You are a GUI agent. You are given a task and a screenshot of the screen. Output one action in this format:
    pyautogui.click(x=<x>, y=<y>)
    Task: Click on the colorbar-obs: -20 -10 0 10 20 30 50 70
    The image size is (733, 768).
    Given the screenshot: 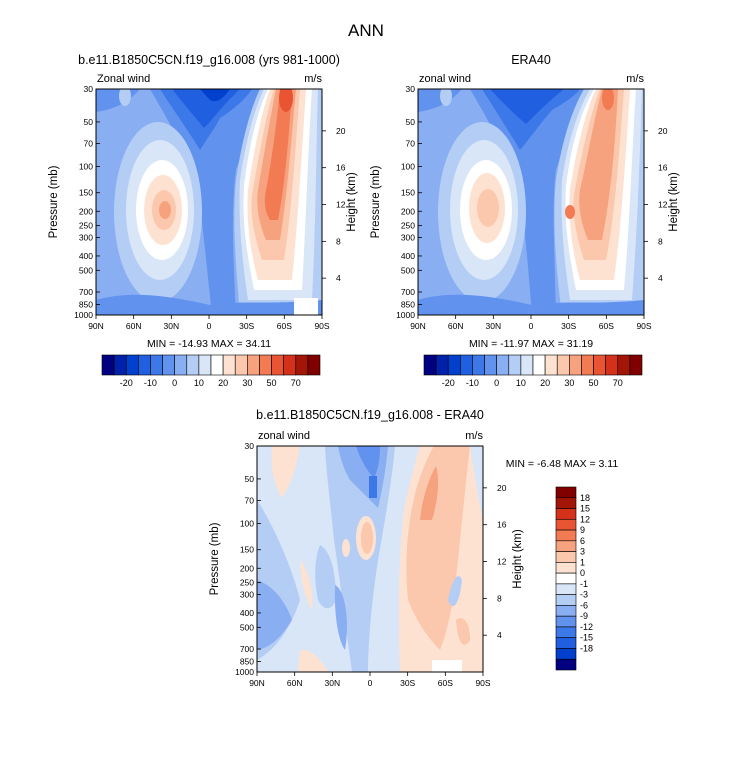 What is the action you would take?
    pyautogui.click(x=533, y=371)
    